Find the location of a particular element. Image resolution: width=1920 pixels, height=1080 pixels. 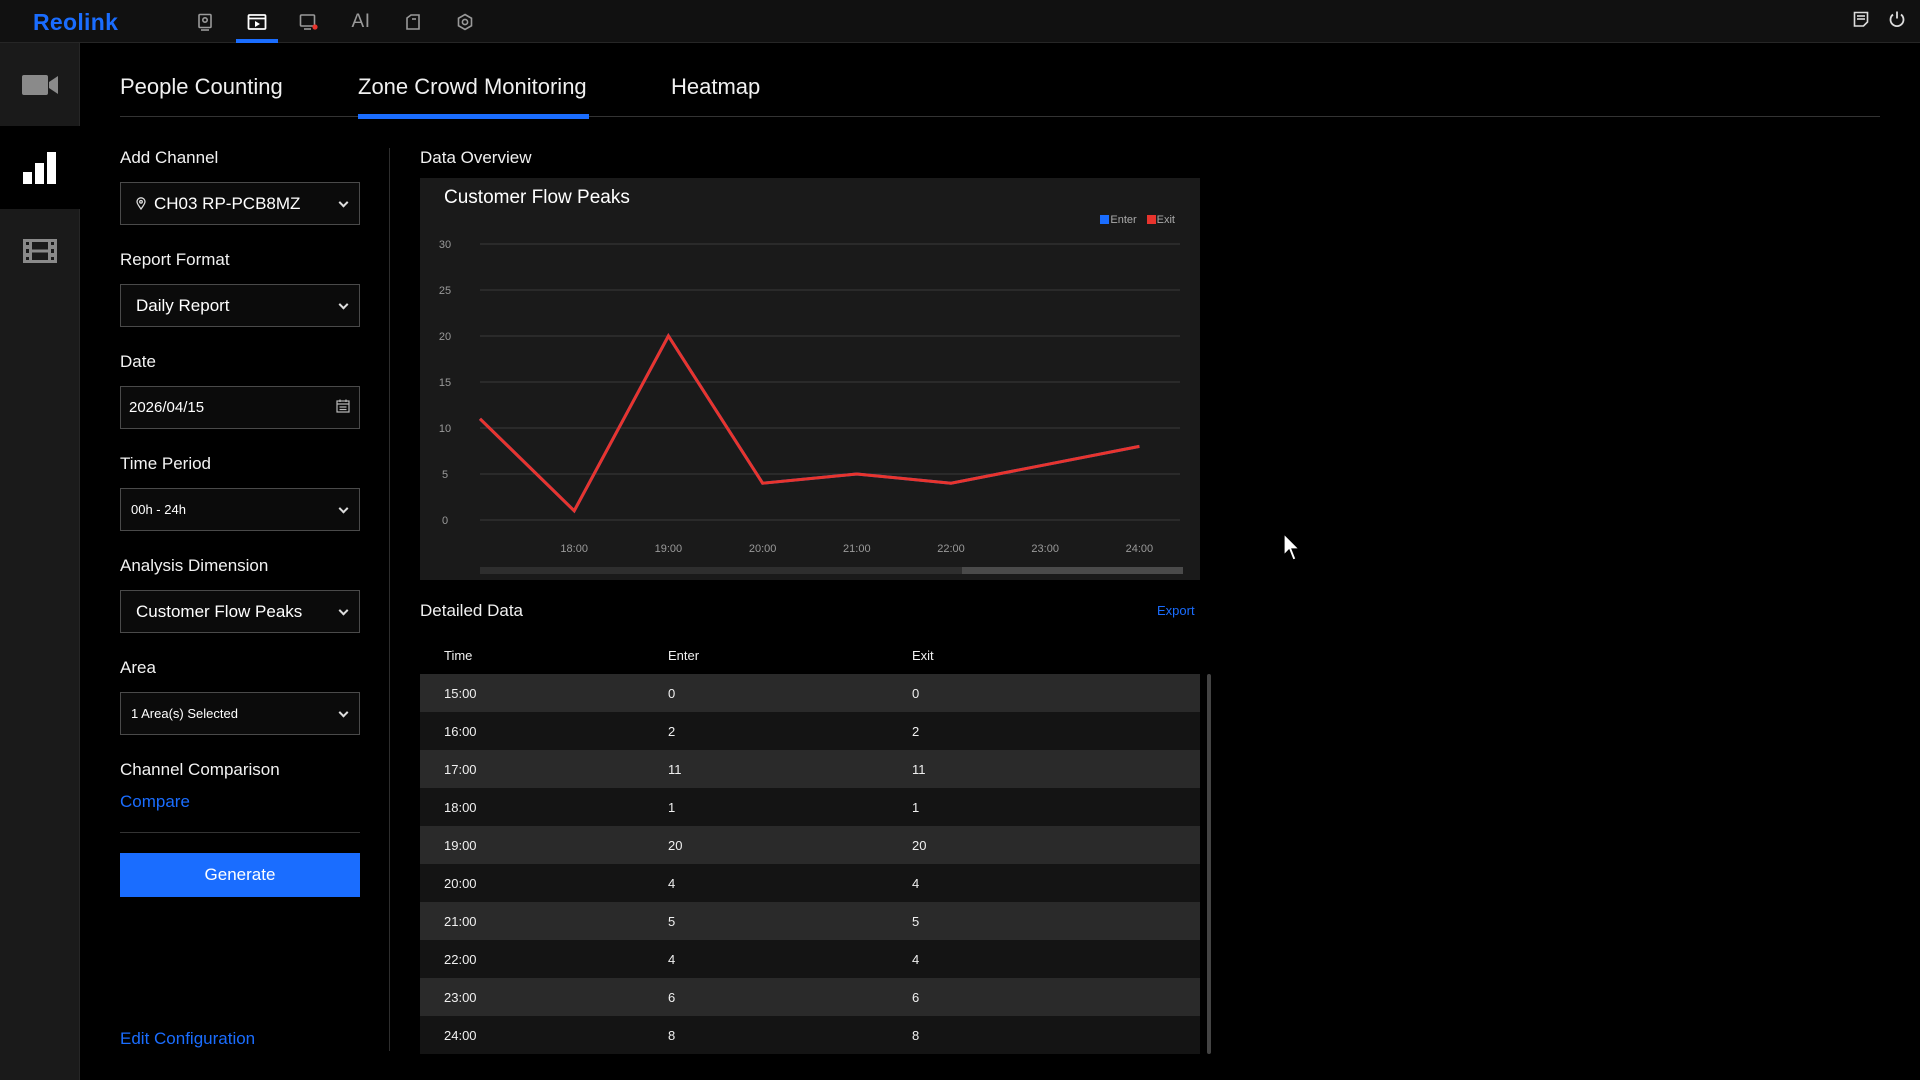

mouse-cursor-icon is located at coordinates (1292, 547).